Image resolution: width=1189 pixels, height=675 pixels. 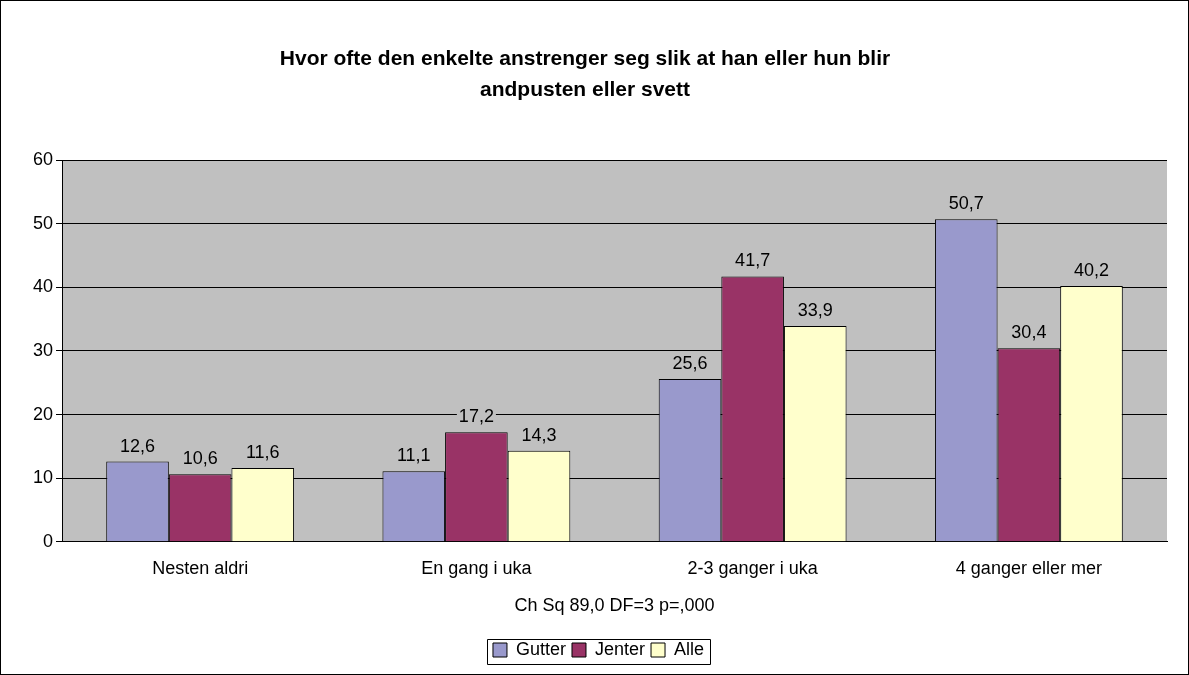 I want to click on legend-label: Alle, so click(x=689, y=648).